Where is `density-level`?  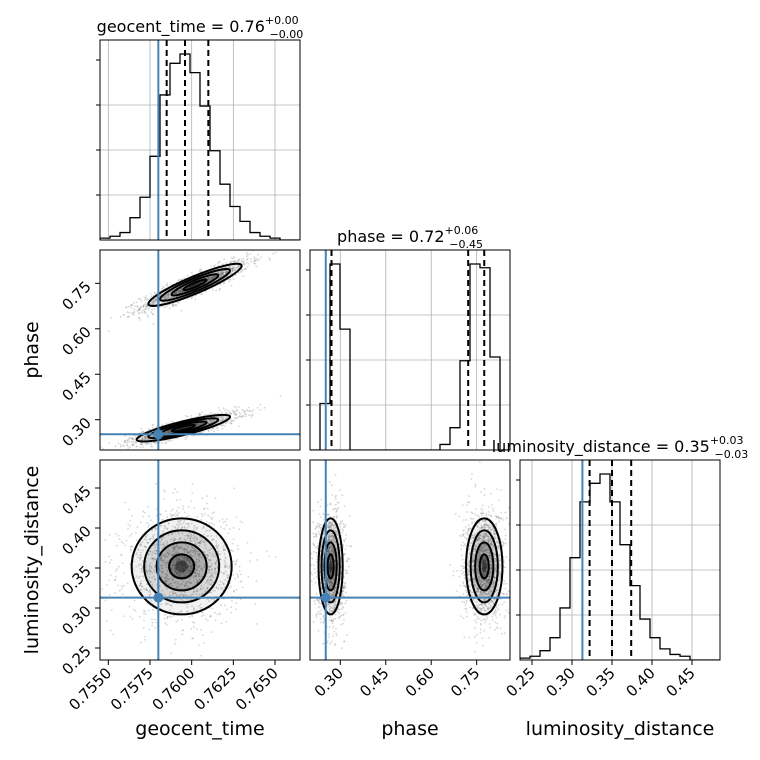
density-level is located at coordinates (195, 285).